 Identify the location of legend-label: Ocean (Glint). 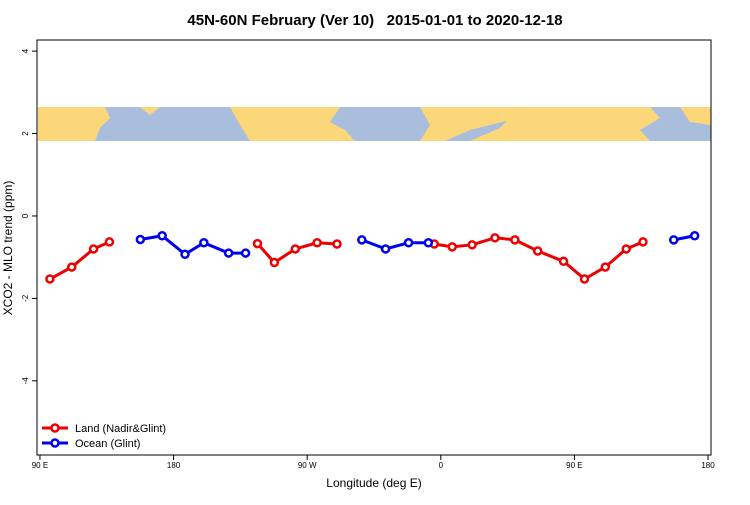
(107, 444).